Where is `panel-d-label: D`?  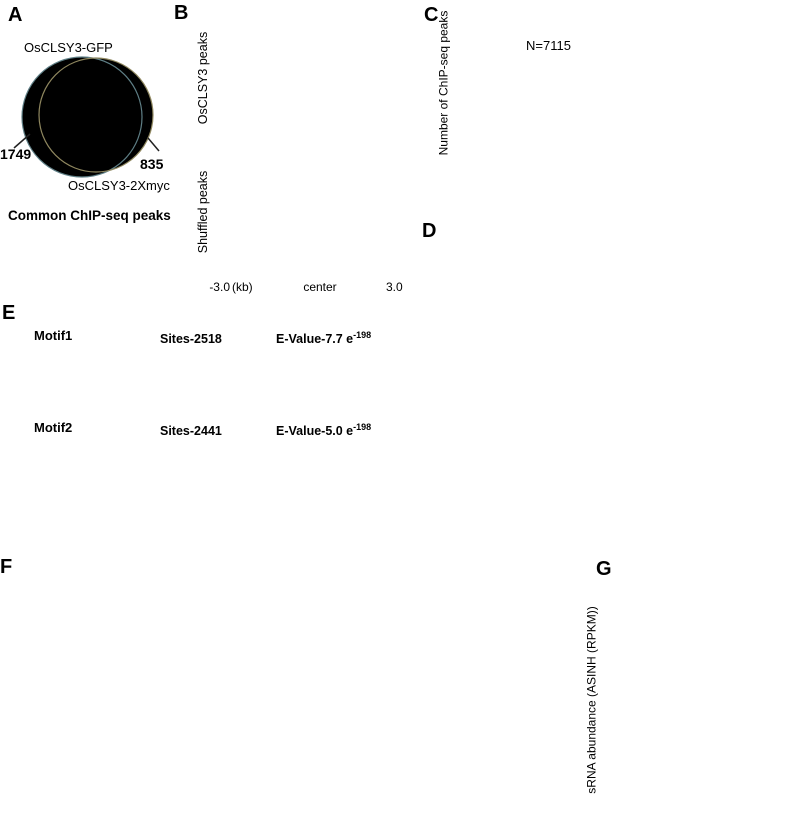
panel-d-label: D is located at coordinates (429, 231).